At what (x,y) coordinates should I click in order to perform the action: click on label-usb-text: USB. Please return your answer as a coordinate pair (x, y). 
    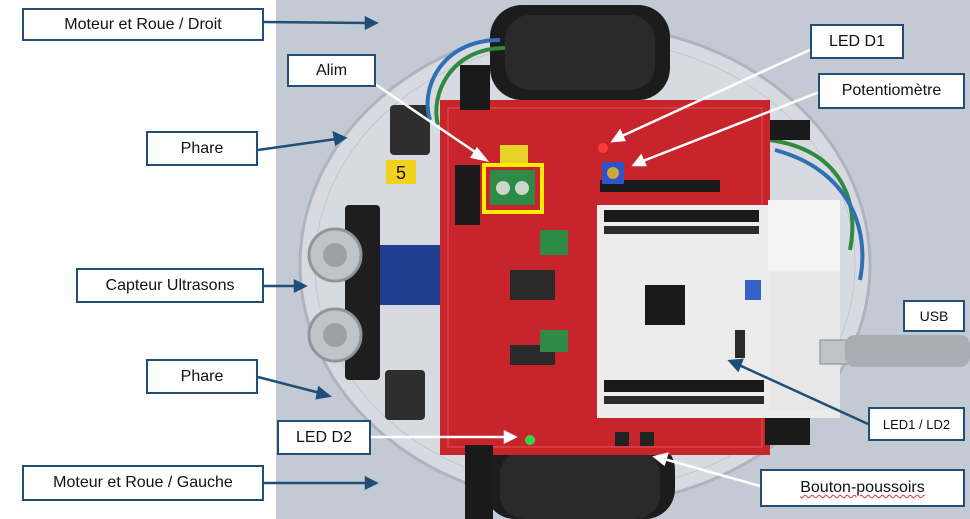
    Looking at the image, I should click on (934, 316).